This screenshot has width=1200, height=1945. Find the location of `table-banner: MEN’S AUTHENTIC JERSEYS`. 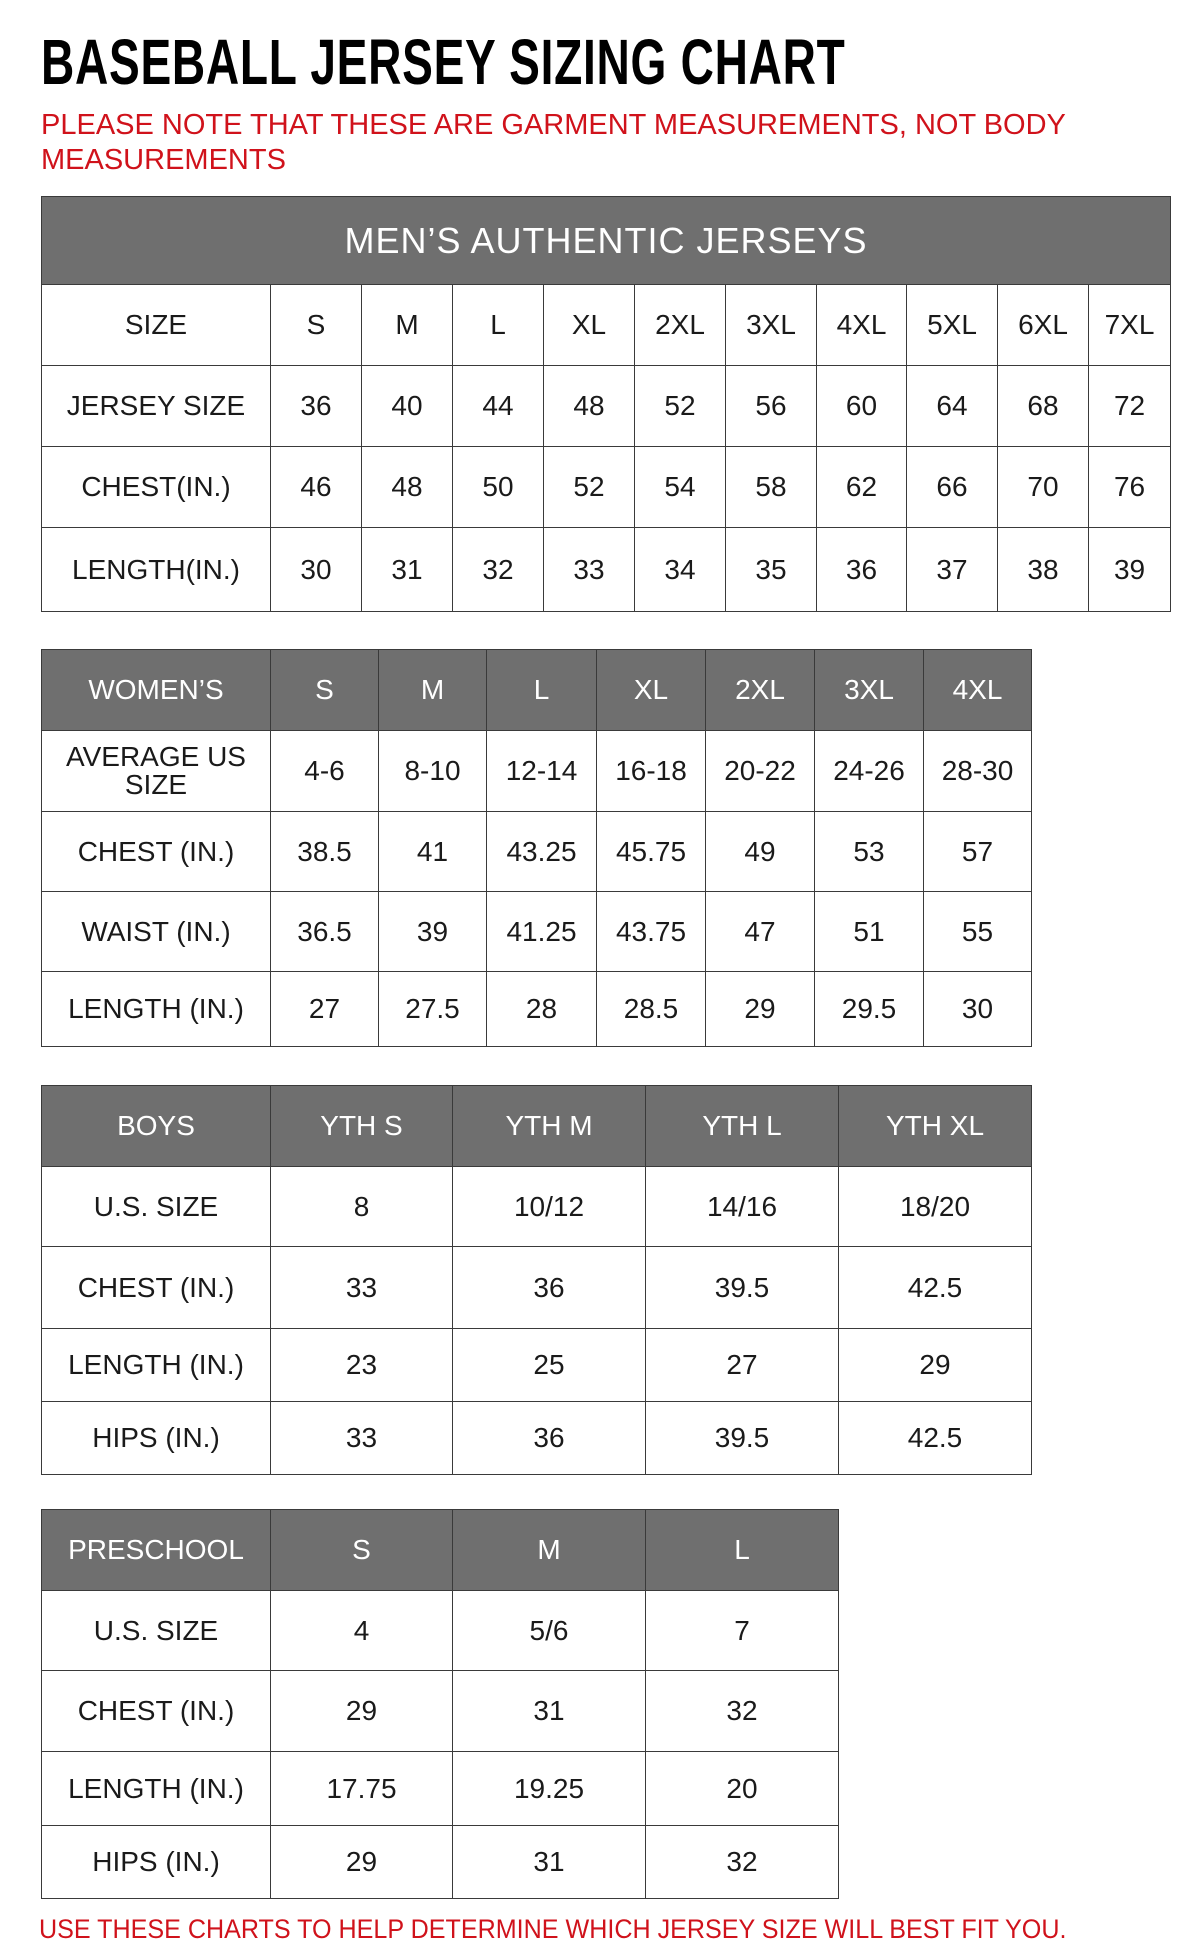

table-banner: MEN’S AUTHENTIC JERSEYS is located at coordinates (606, 240).